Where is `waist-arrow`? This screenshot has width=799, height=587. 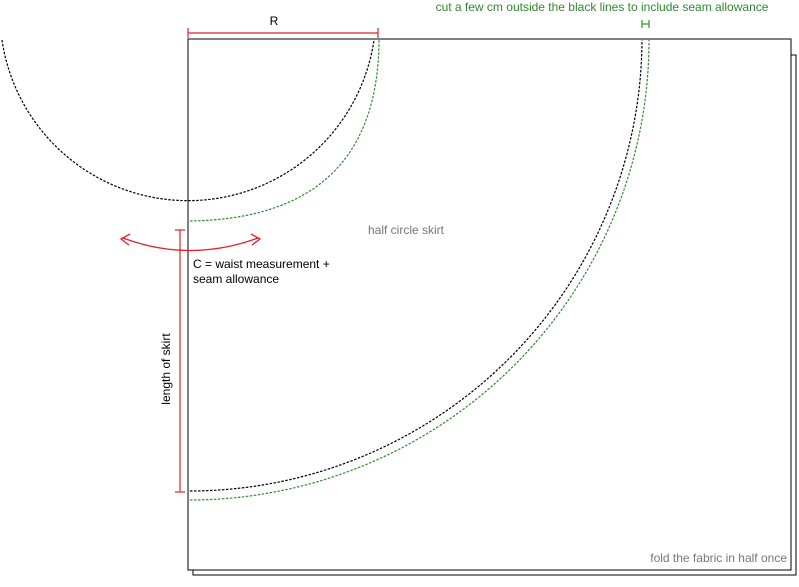 waist-arrow is located at coordinates (190, 242).